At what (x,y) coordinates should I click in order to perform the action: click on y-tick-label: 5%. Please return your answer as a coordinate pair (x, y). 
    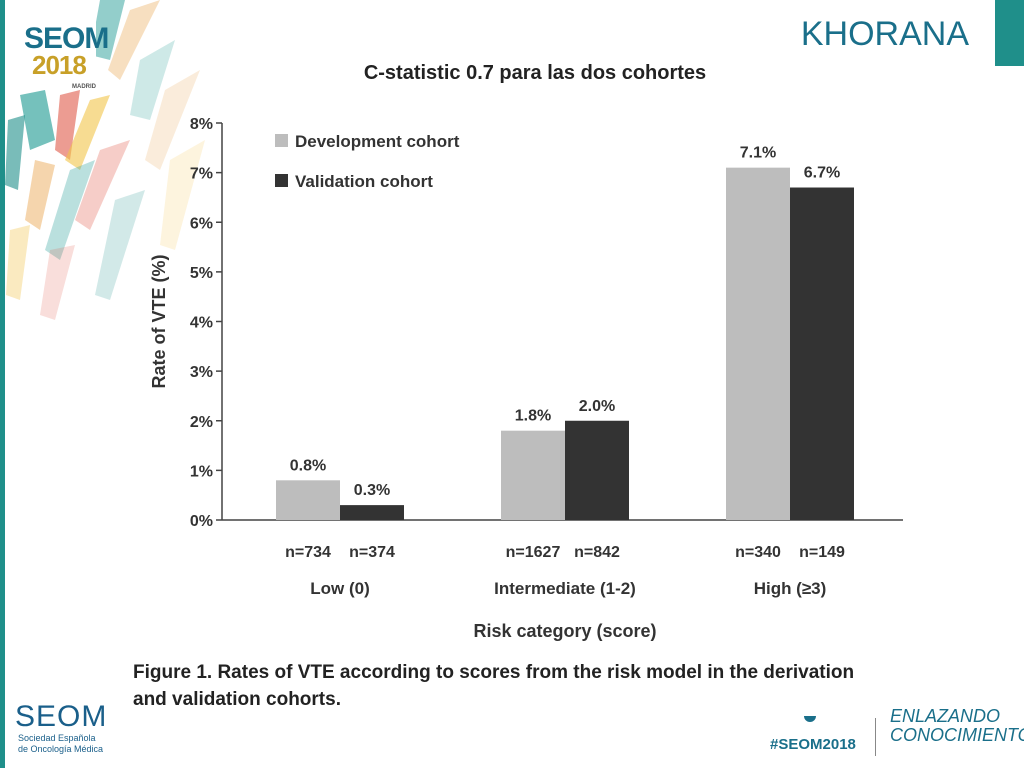
    Looking at the image, I should click on (201, 273).